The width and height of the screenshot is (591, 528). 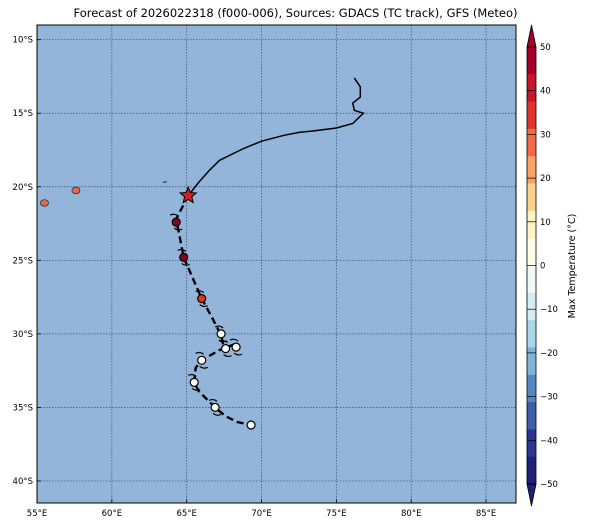 I want to click on lon-tick-label: 85°E, so click(x=486, y=514).